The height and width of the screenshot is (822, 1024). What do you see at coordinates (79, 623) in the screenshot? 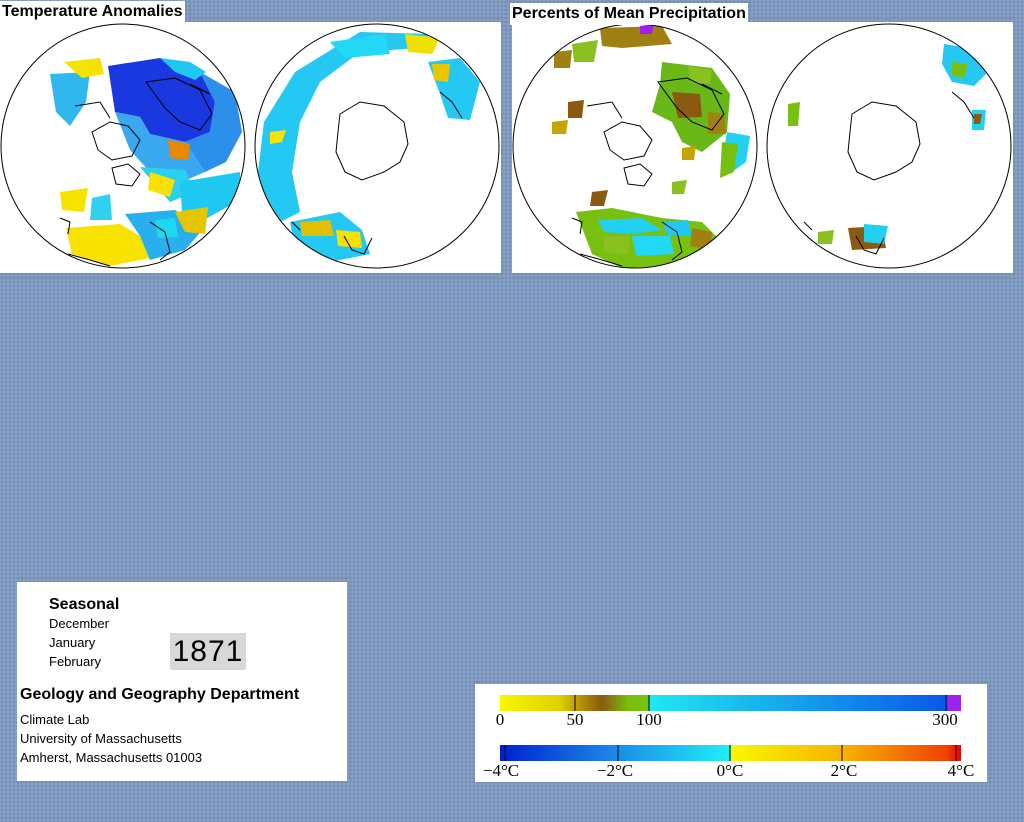
I see `month-label: December` at bounding box center [79, 623].